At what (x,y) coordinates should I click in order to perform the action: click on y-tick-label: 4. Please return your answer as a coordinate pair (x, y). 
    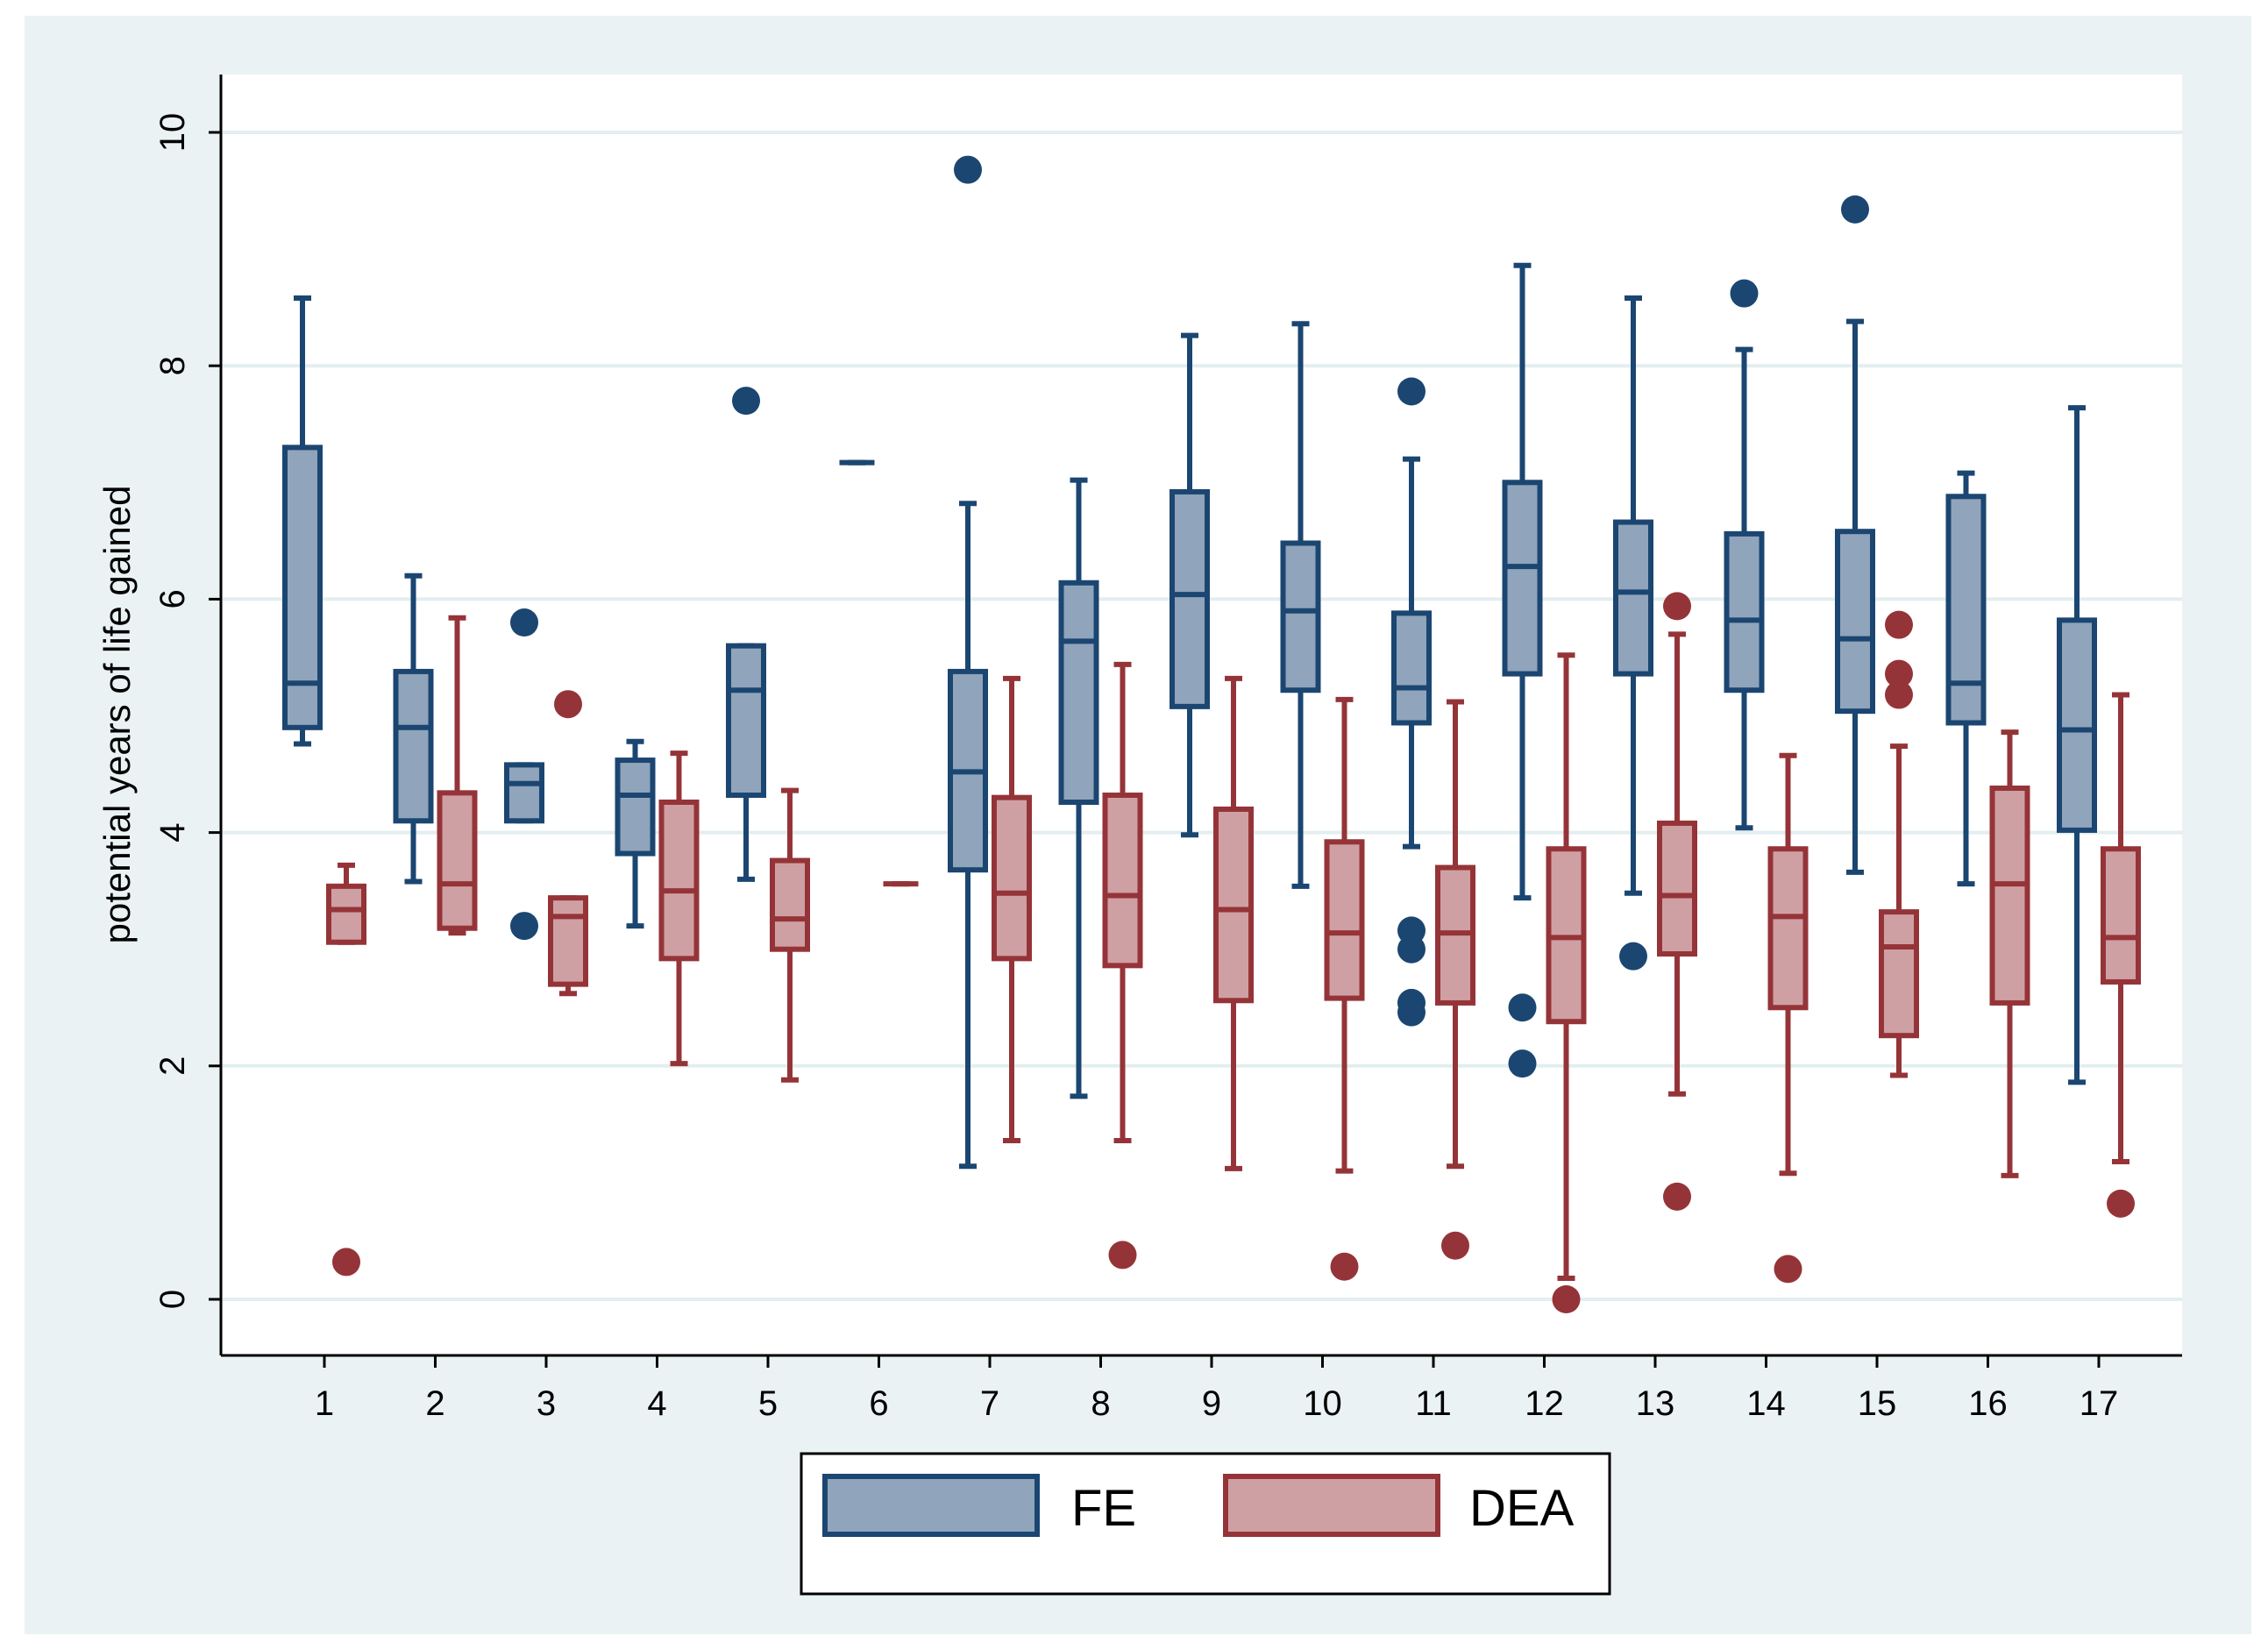
    Looking at the image, I should click on (172, 832).